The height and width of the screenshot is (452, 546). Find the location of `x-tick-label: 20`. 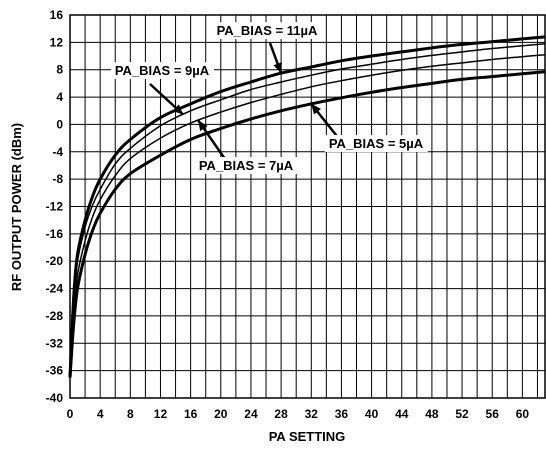

x-tick-label: 20 is located at coordinates (221, 414).